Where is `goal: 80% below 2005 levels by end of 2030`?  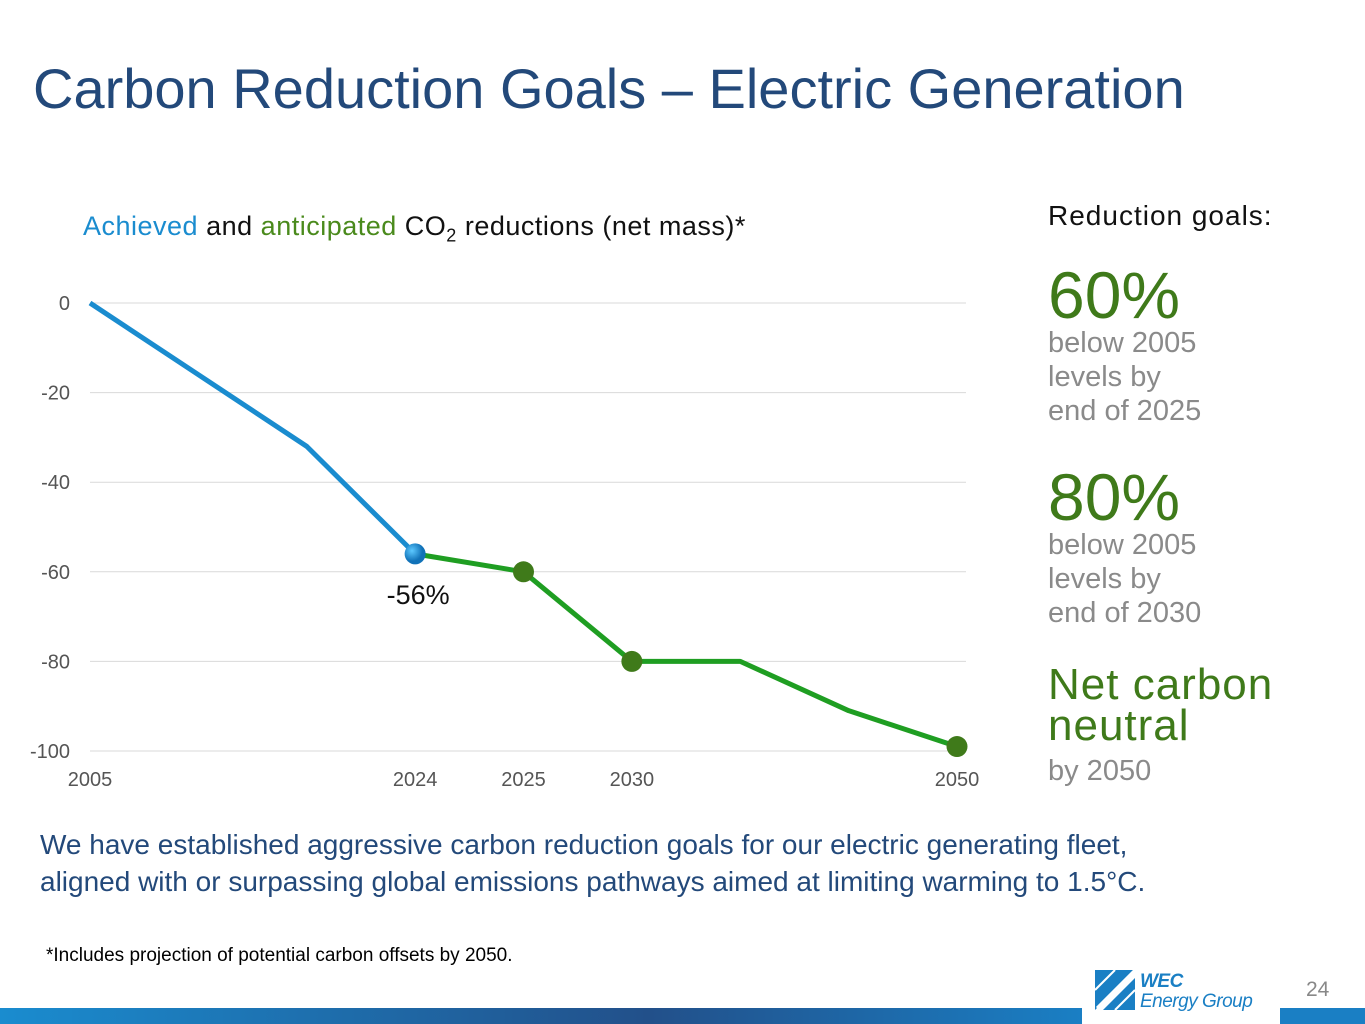
goal: 80% below 2005 levels by end of 2030 is located at coordinates (1203, 545).